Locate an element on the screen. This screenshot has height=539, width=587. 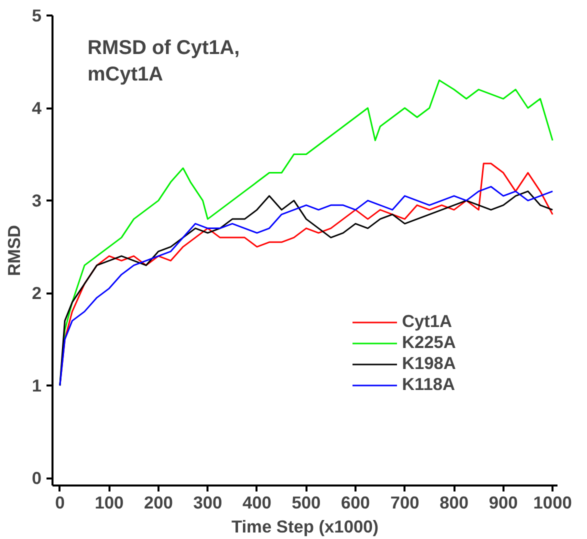
x-tick-label: 800 is located at coordinates (454, 502).